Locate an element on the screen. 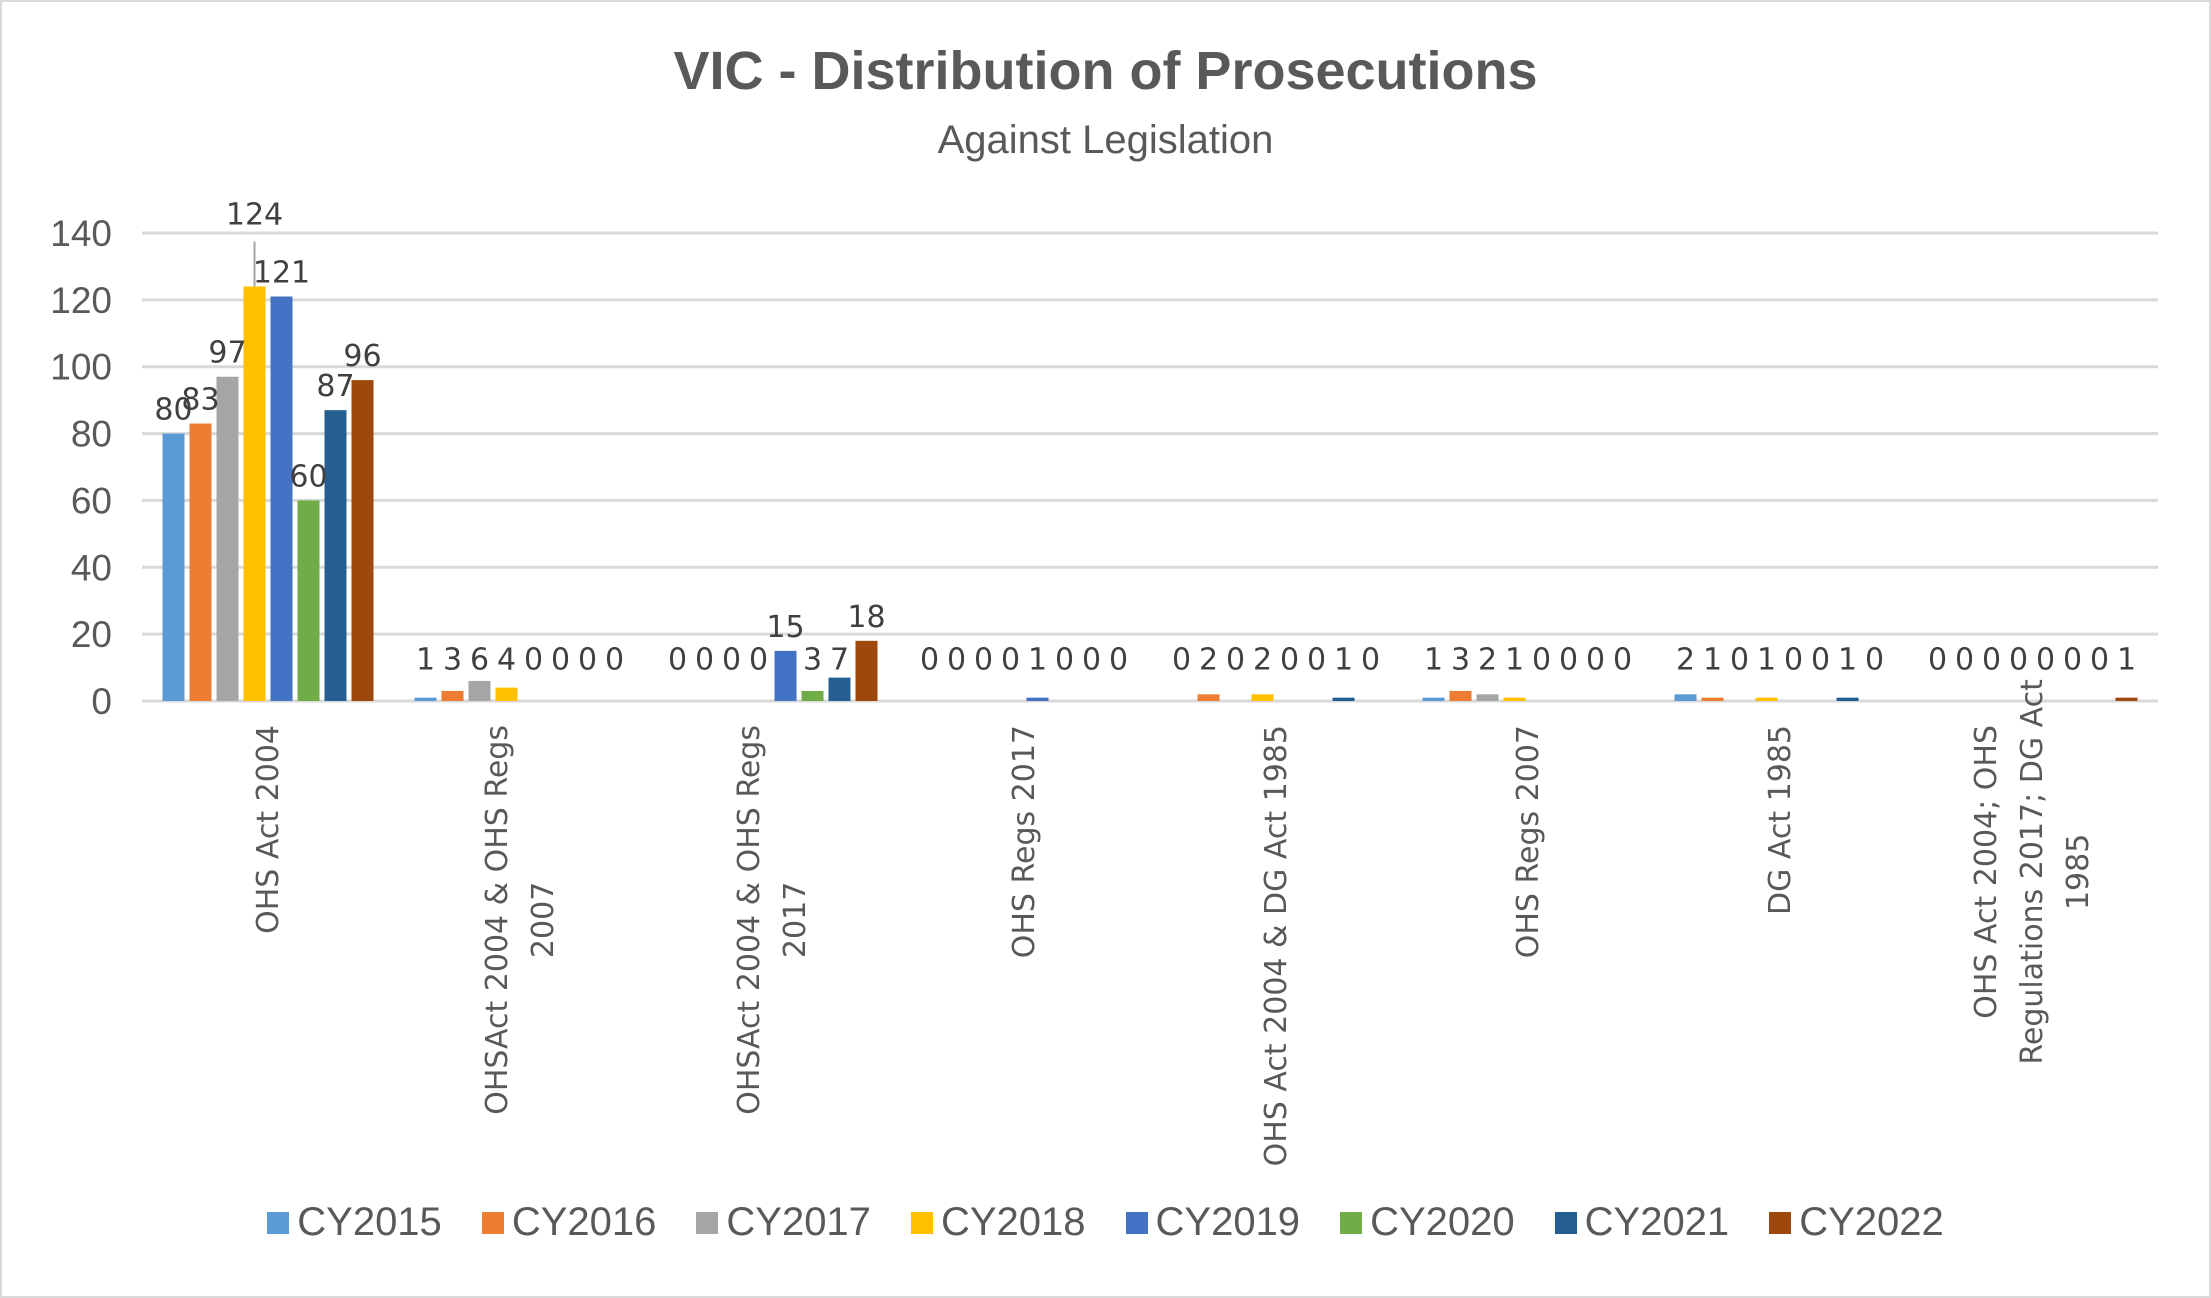 The height and width of the screenshot is (1298, 2211). legend-label: CY2019 is located at coordinates (1228, 1222).